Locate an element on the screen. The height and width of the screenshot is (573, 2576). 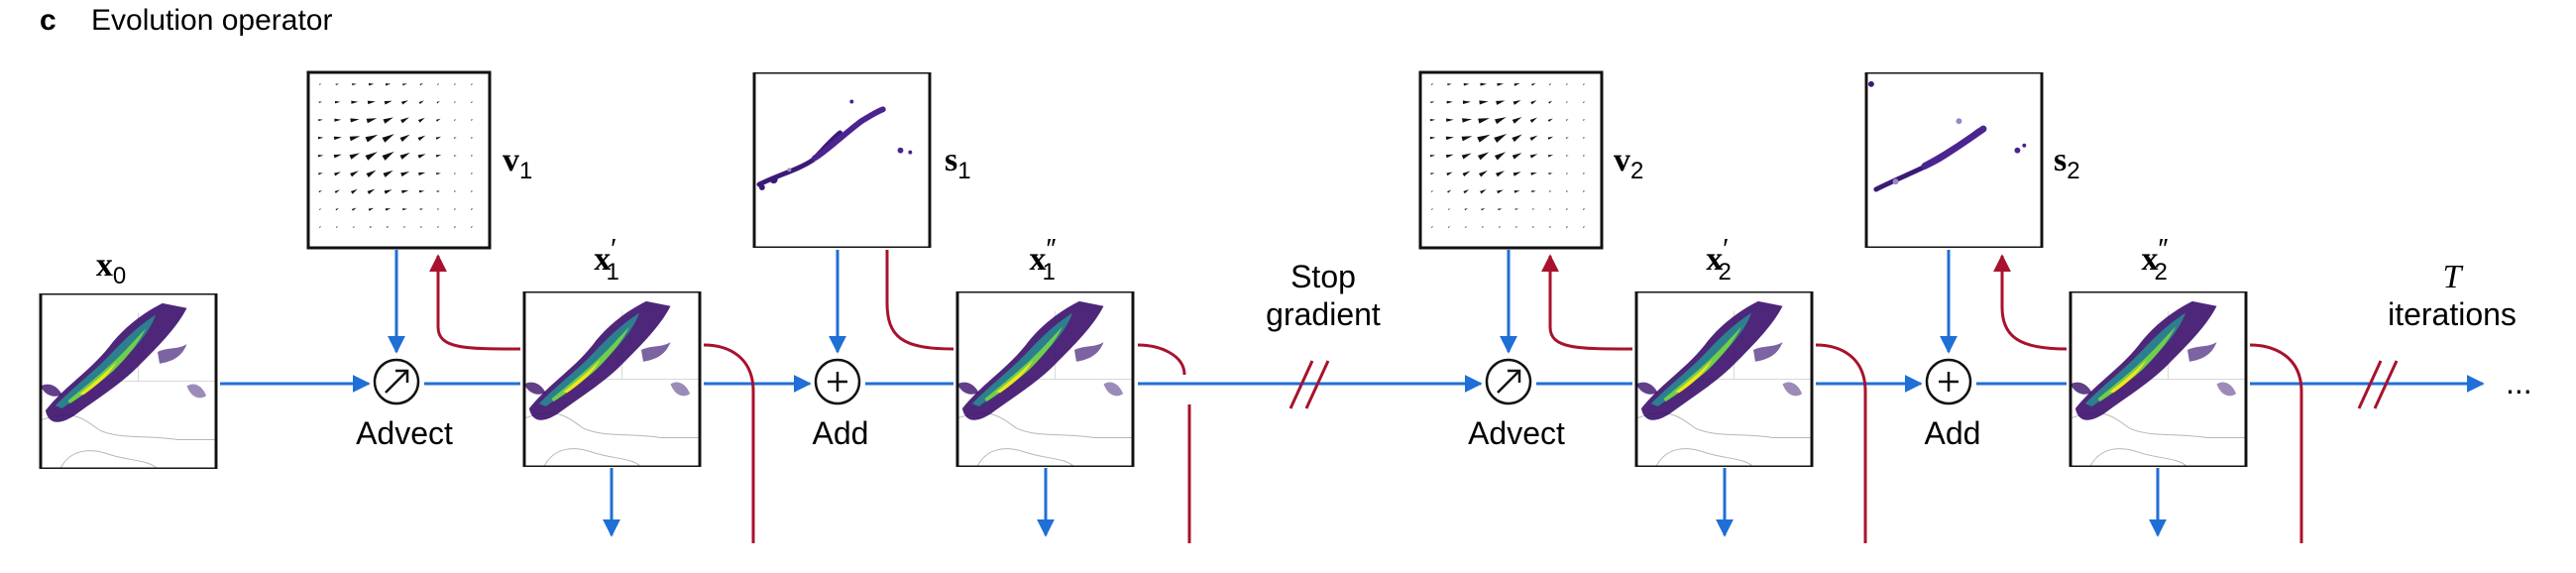
label-x2p: x′ 2 is located at coordinates (1719, 259).